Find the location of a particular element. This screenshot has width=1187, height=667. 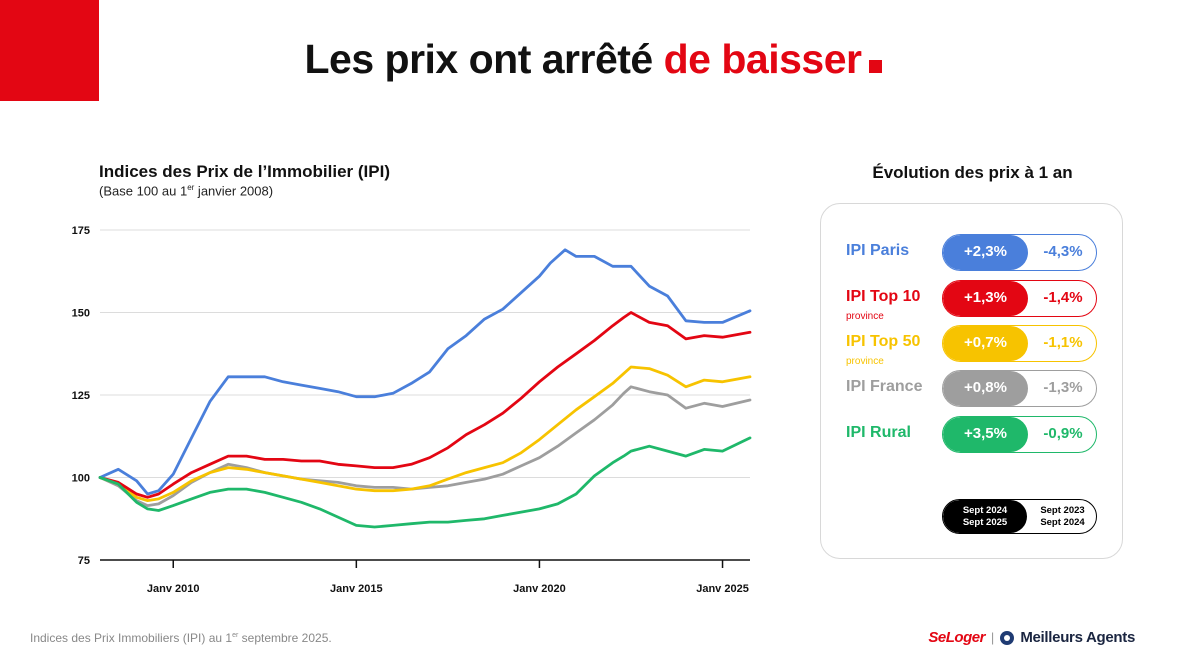

evolution-current-value: +0,8% is located at coordinates (985, 388).